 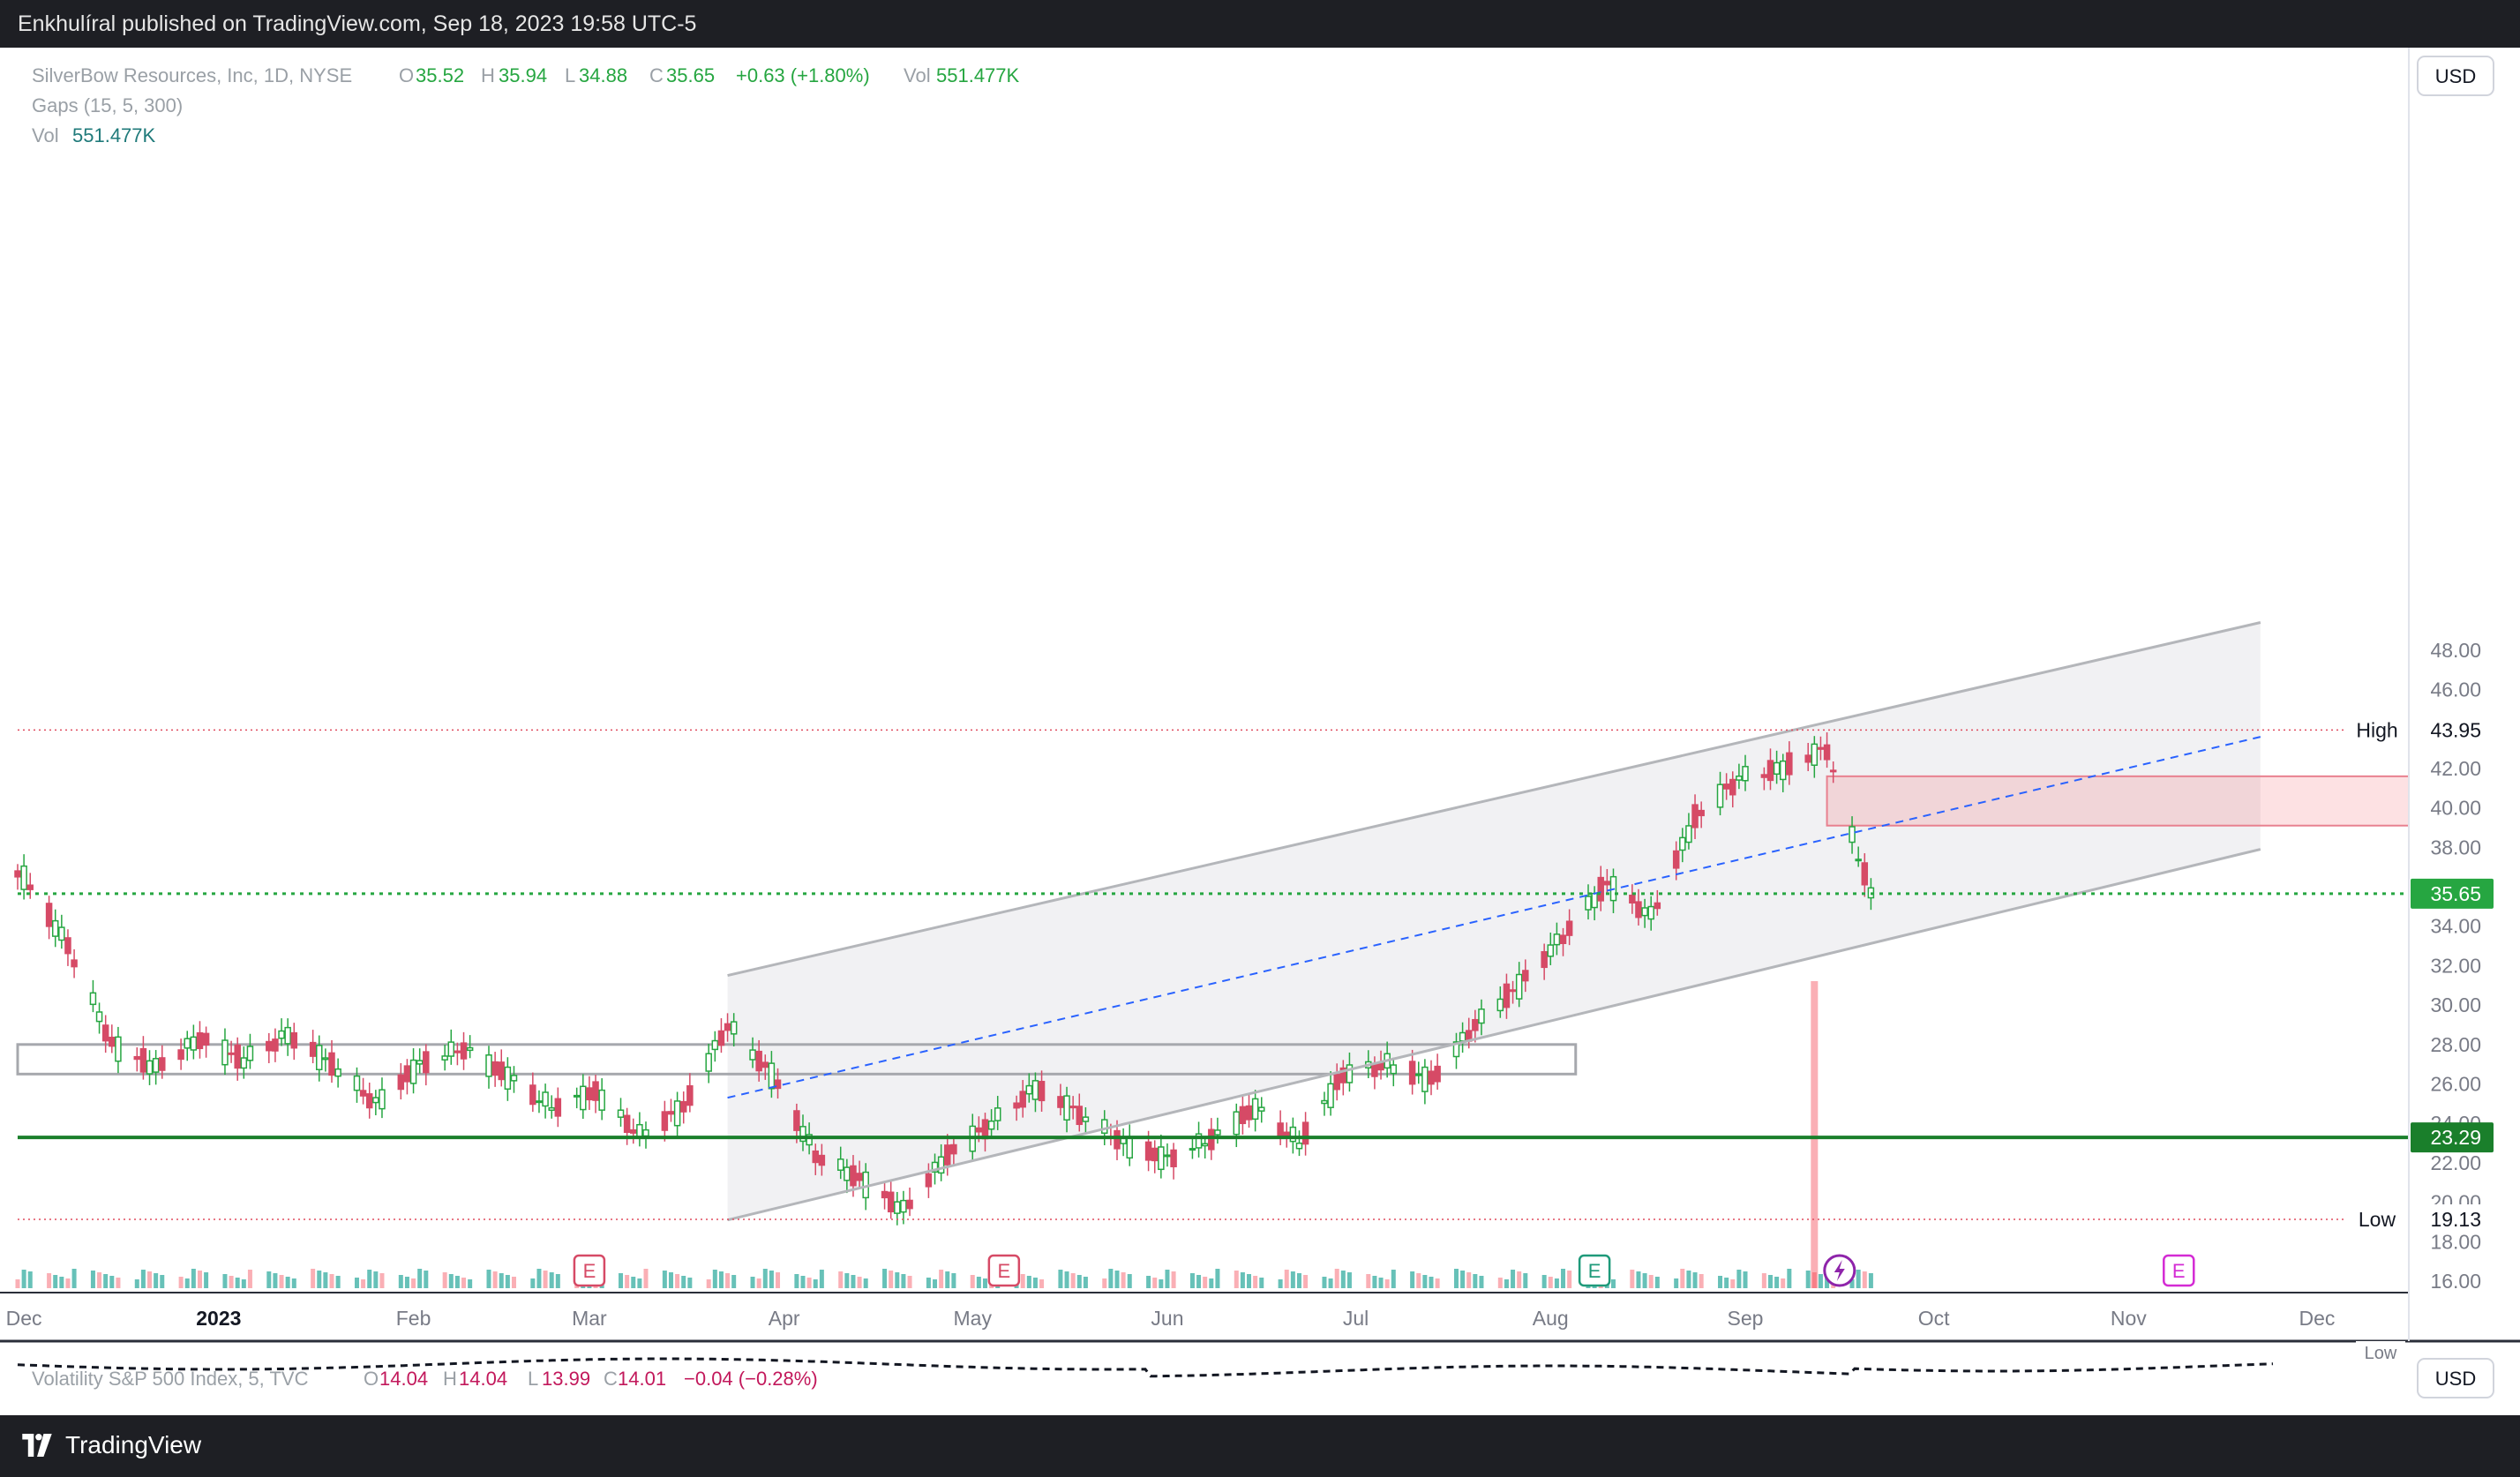 I want to click on currency-button, so click(x=2455, y=76).